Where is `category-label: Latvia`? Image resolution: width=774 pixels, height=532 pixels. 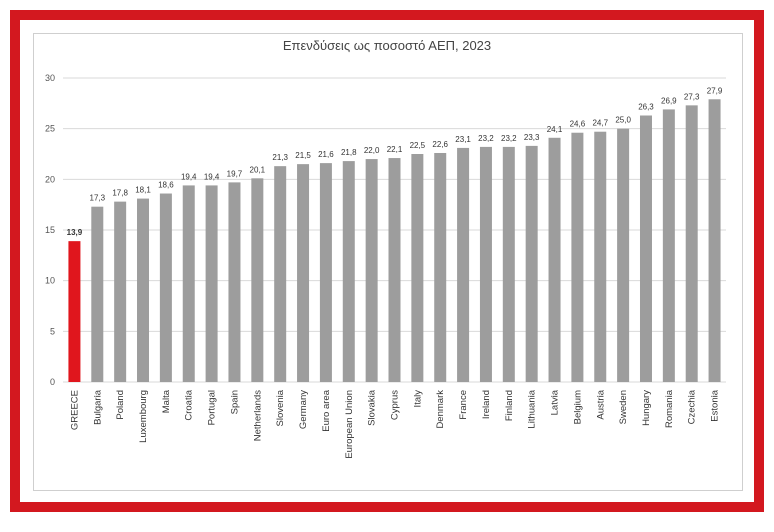
category-label: Latvia is located at coordinates (555, 402).